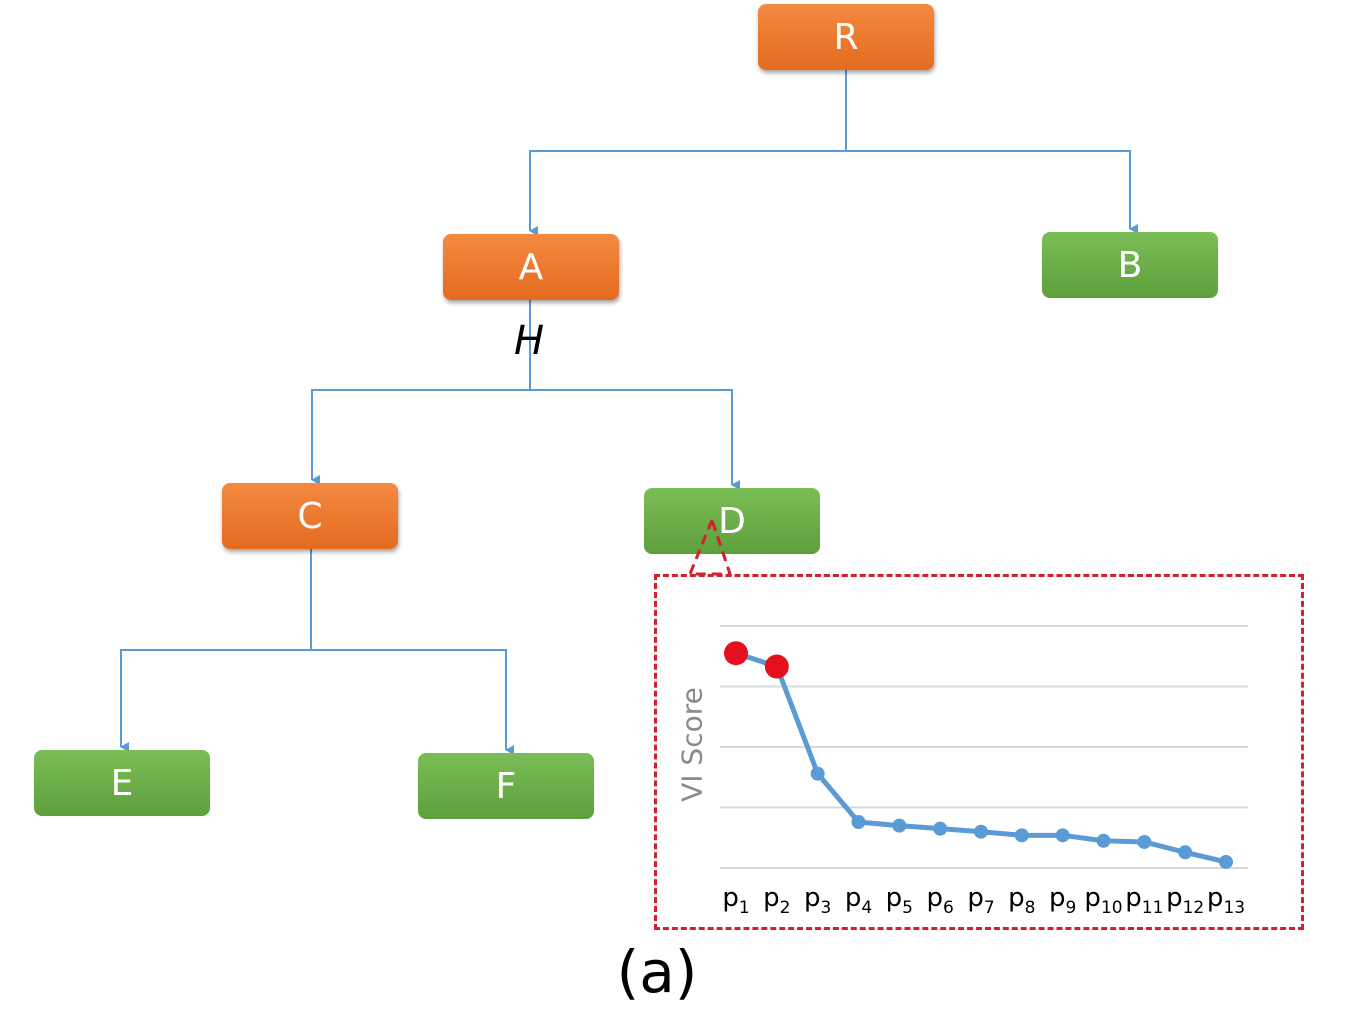 This screenshot has width=1361, height=1021. What do you see at coordinates (1144, 900) in the screenshot?
I see `chart-x-tick-label: p11` at bounding box center [1144, 900].